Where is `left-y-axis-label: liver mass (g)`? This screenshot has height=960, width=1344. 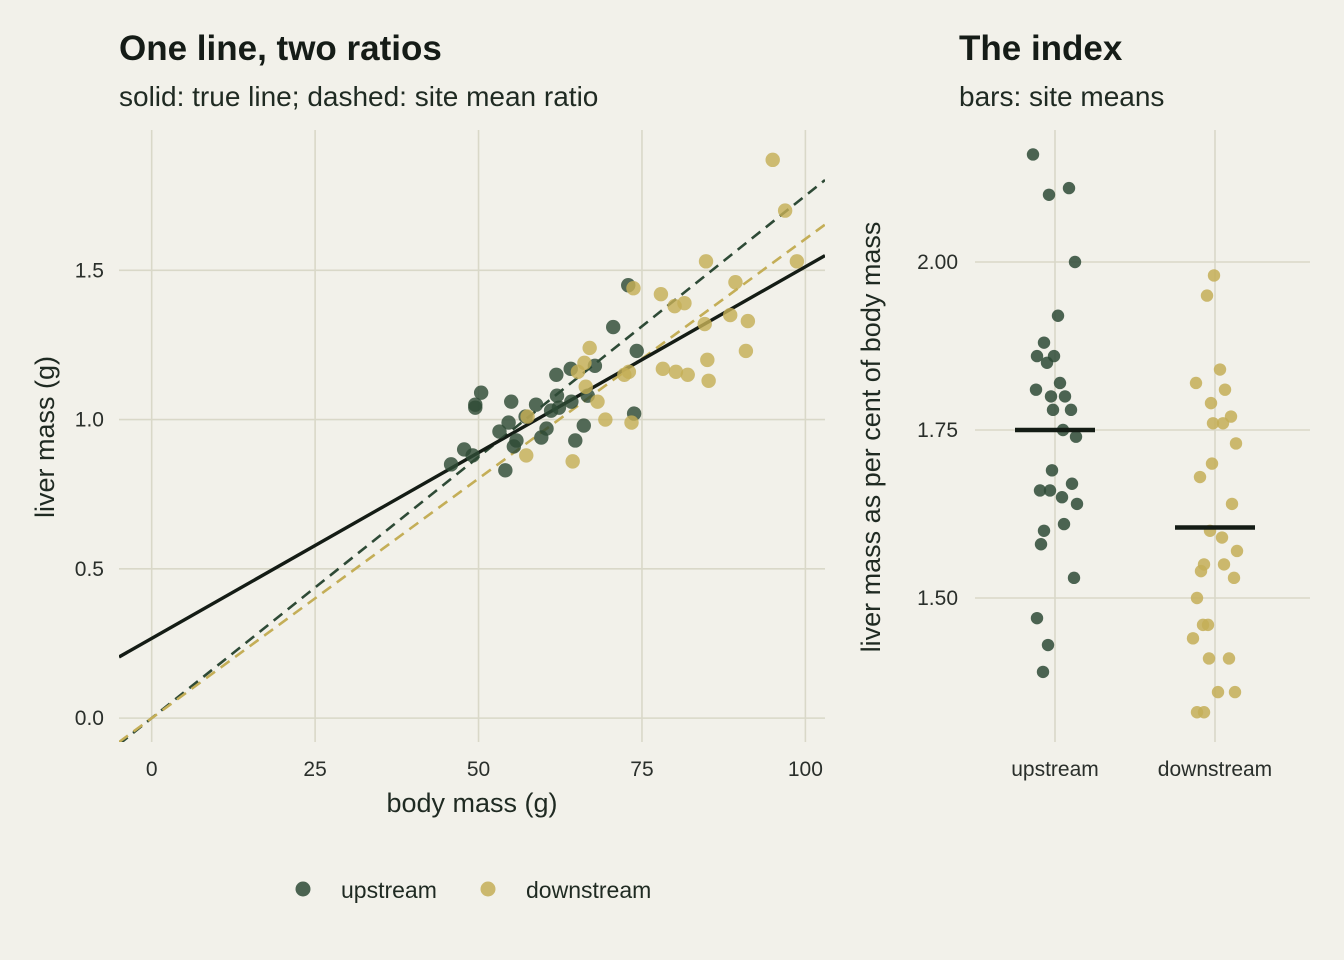 left-y-axis-label: liver mass (g) is located at coordinates (45, 437).